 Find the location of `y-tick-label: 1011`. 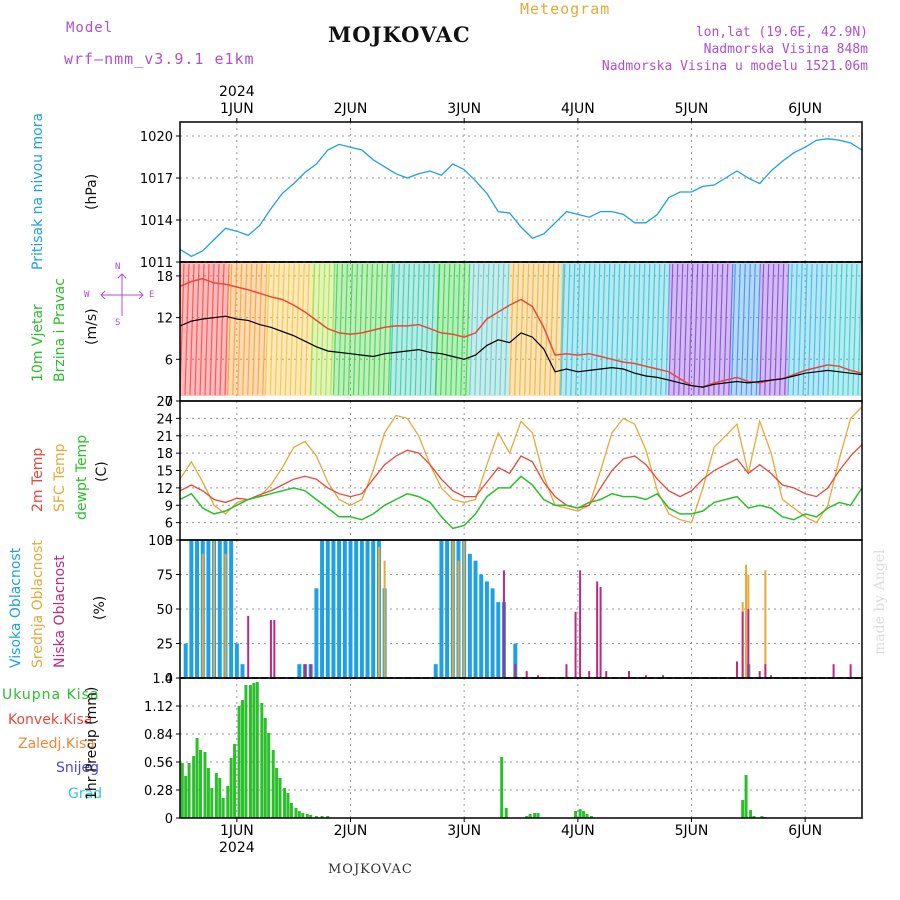

y-tick-label: 1011 is located at coordinates (156, 263).